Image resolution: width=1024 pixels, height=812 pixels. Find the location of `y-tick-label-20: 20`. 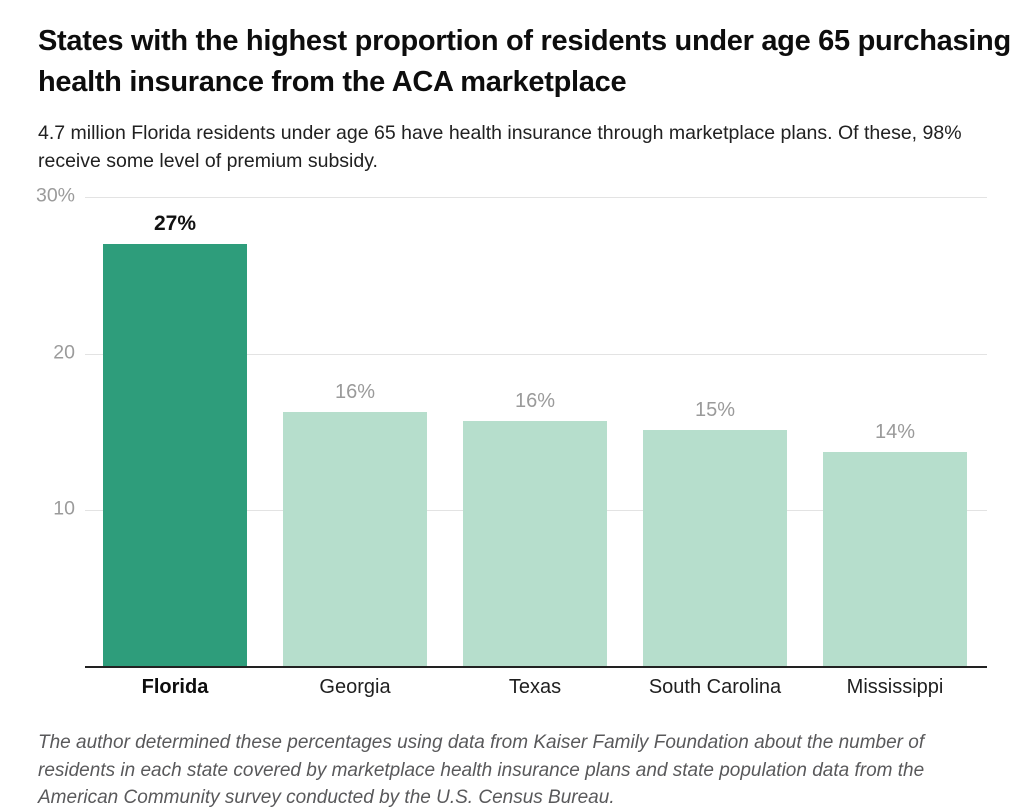

y-tick-label-20: 20 is located at coordinates (64, 352).